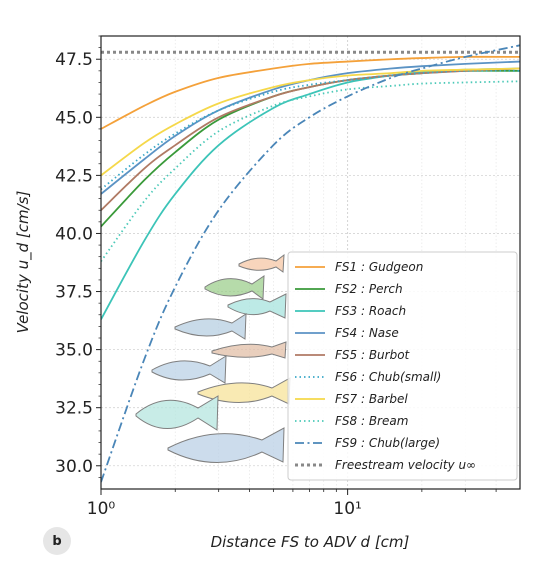 This screenshot has width=542, height=569. What do you see at coordinates (379, 267) in the screenshot?
I see `legend-entry: FS1 : Gudgeon` at bounding box center [379, 267].